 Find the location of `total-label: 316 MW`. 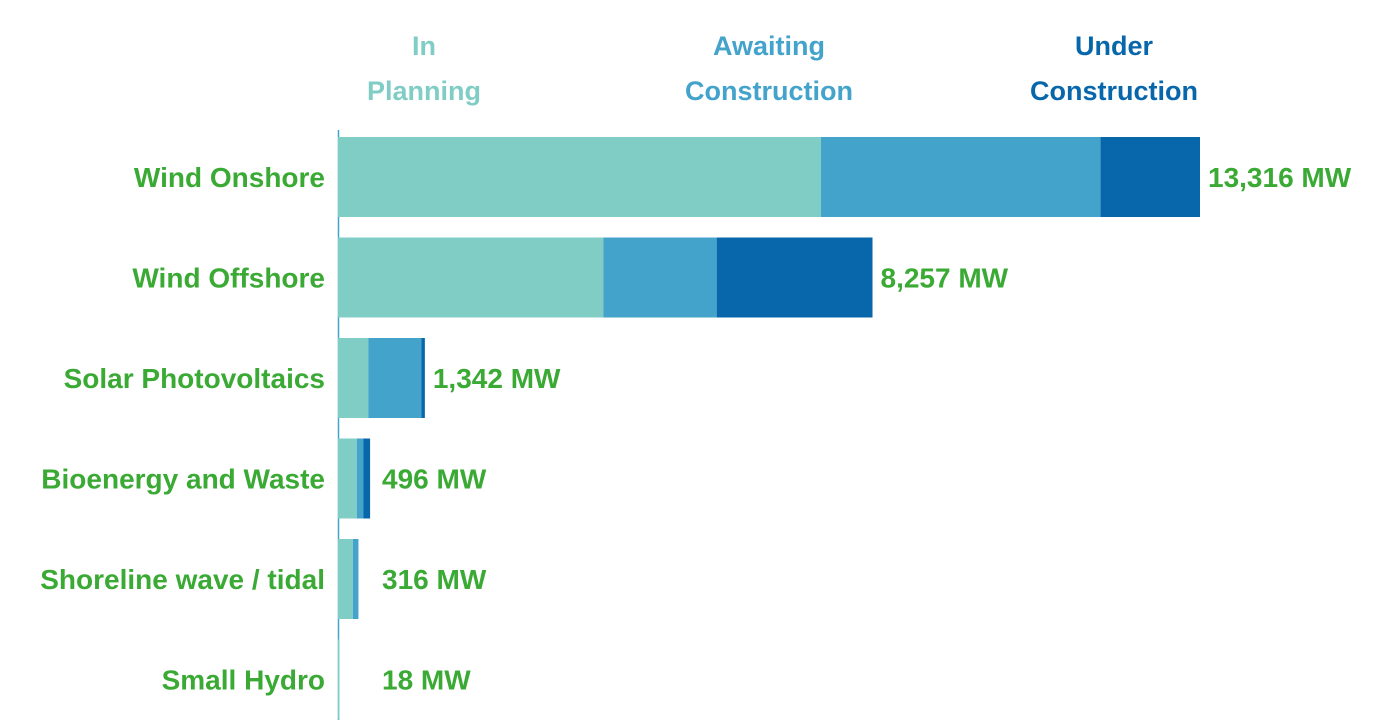

total-label: 316 MW is located at coordinates (434, 579).